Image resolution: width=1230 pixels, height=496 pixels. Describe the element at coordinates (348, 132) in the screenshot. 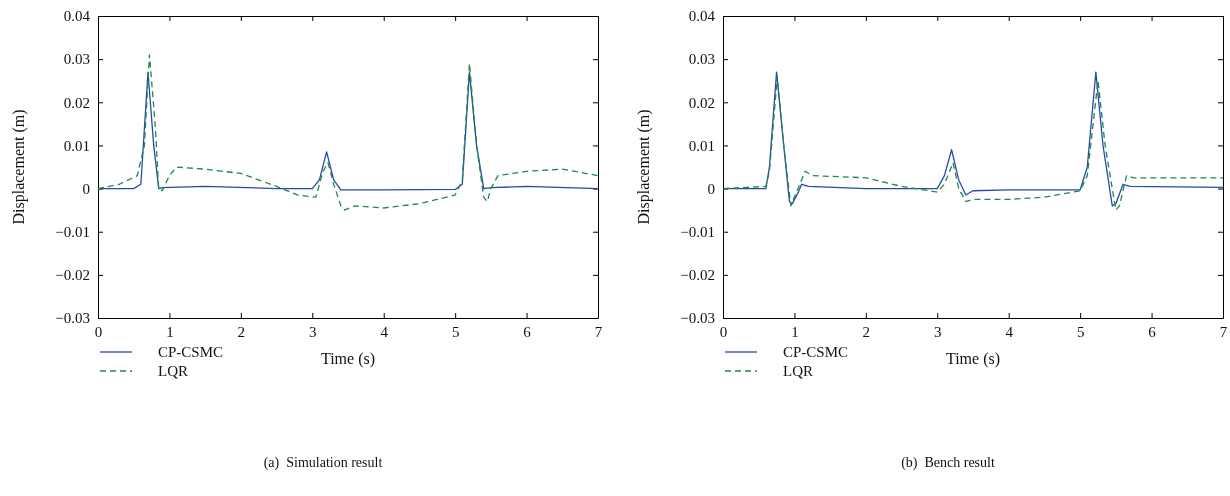

I see `line-series` at that location.